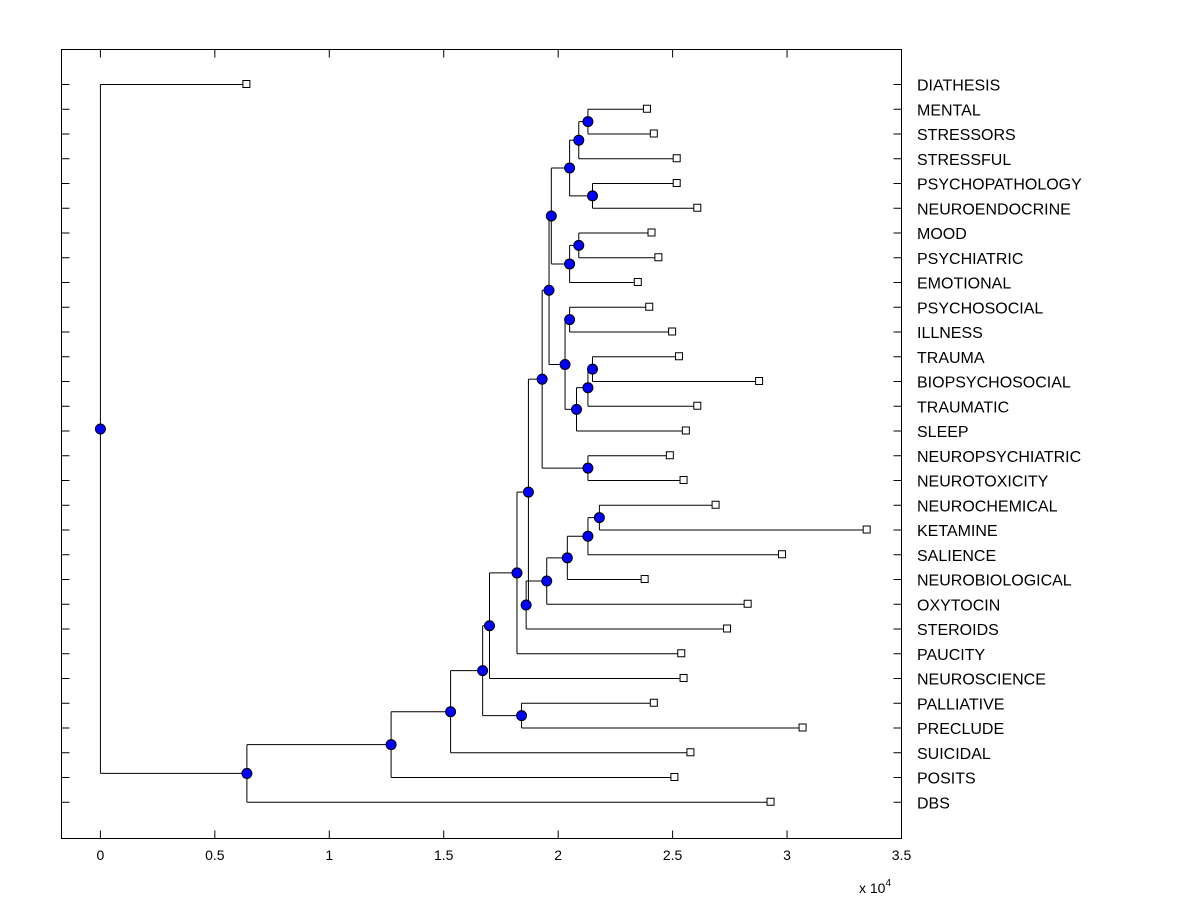 The height and width of the screenshot is (900, 1200). What do you see at coordinates (970, 259) in the screenshot?
I see `leaf-label: PSYCHIATRIC` at bounding box center [970, 259].